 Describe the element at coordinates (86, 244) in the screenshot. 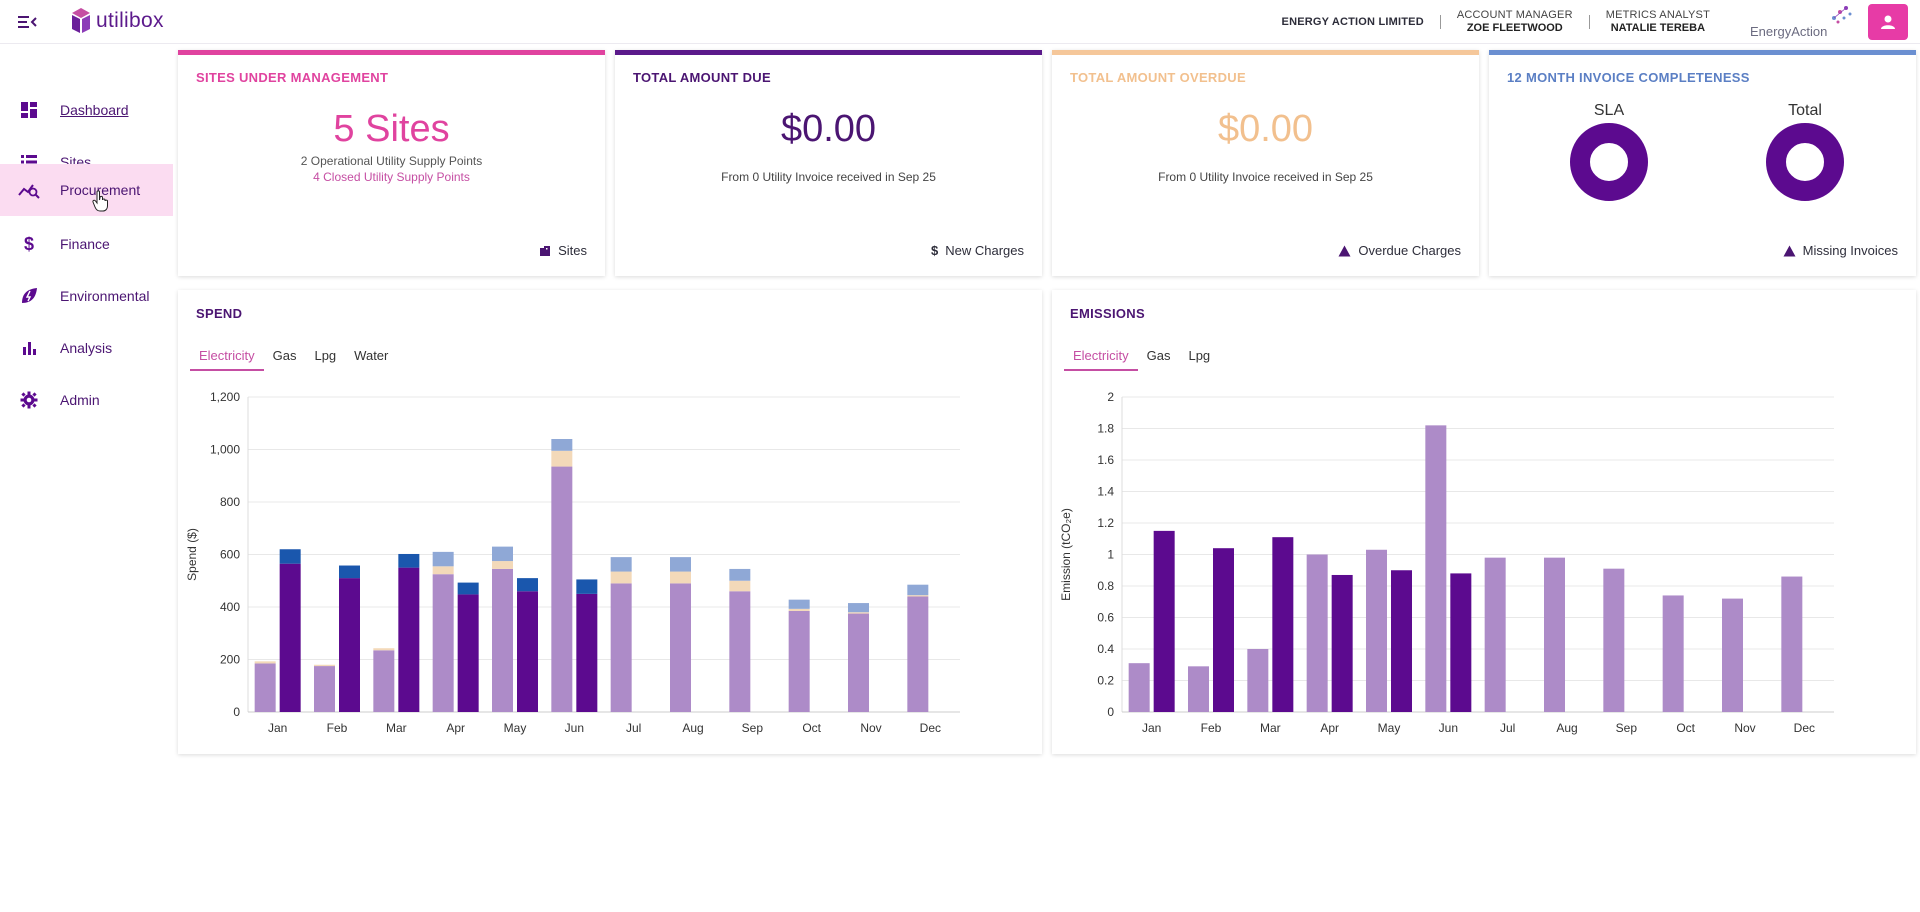

I see `sidebar-item-finance: $ Finance` at that location.